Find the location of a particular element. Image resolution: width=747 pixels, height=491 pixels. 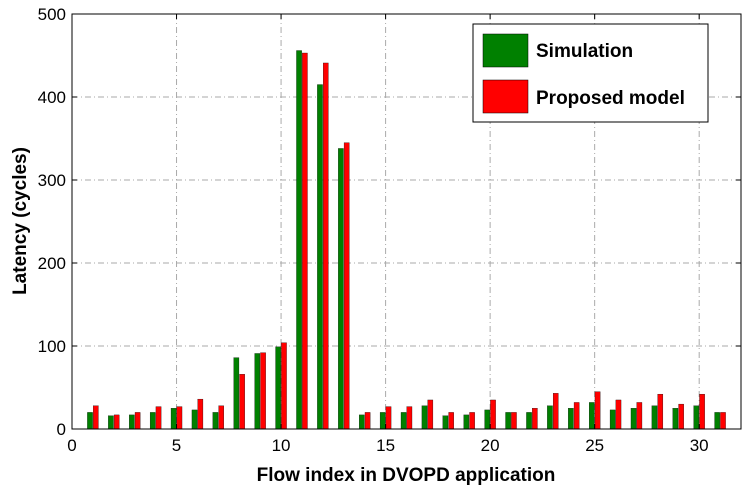

x-tick-label: 20 is located at coordinates (490, 445).